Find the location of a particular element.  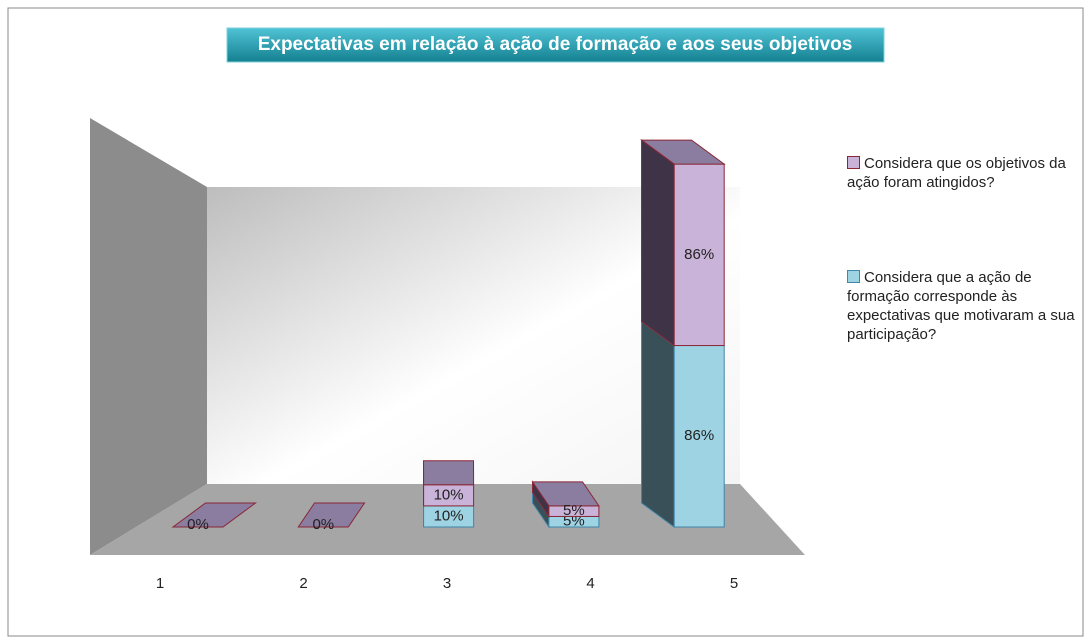

title-box is located at coordinates (555, 45).